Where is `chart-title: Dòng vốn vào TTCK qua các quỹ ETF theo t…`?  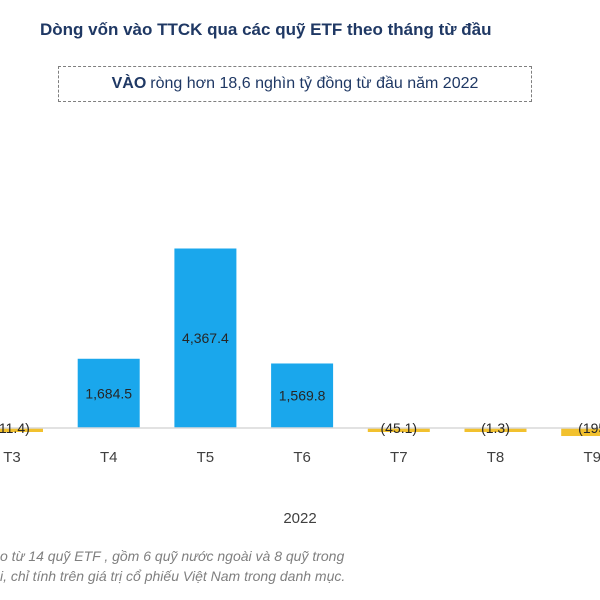 chart-title: Dòng vốn vào TTCK qua các quỹ ETF theo t… is located at coordinates (266, 29).